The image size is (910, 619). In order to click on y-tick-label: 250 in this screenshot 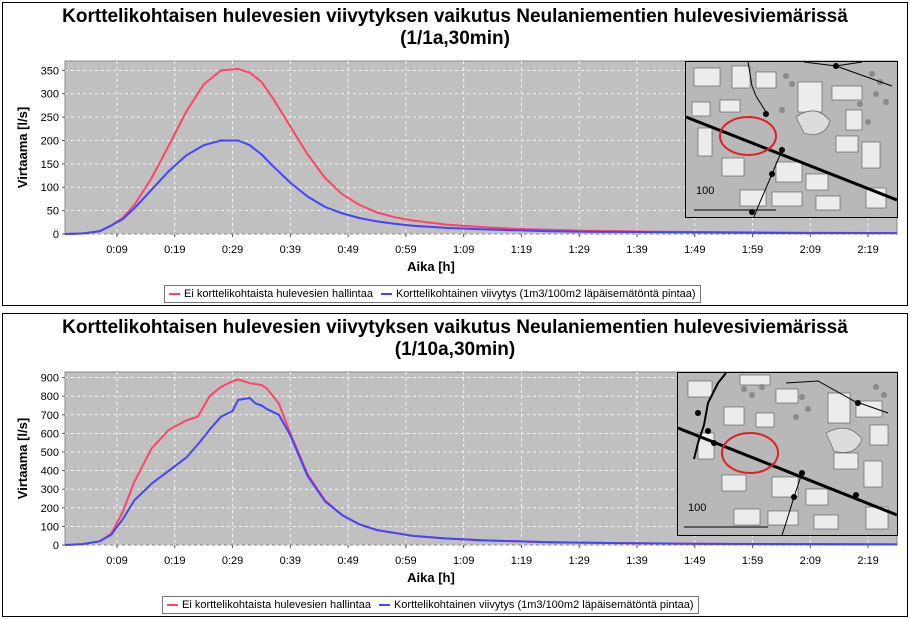, I will do `click(50, 118)`.